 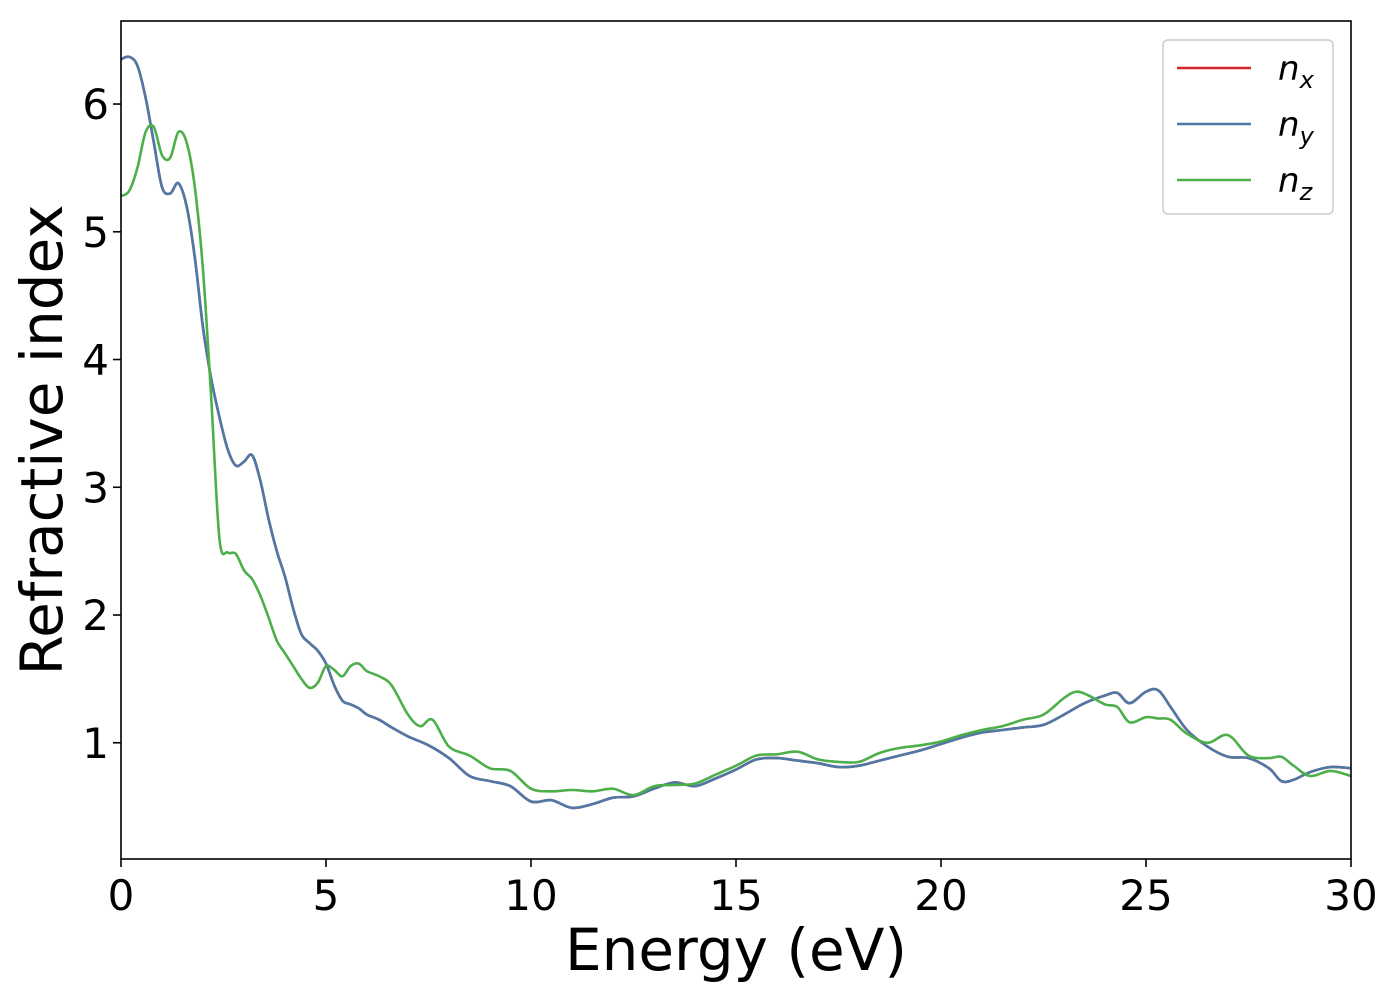 I want to click on x-axis: 0 5 10 15 20 25 30, so click(x=743, y=889).